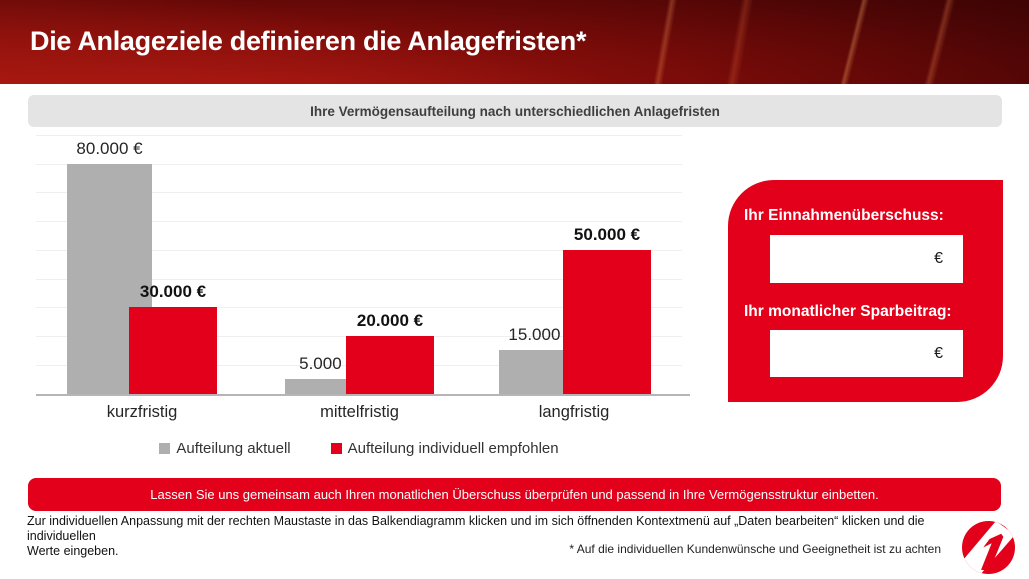 This screenshot has height=579, width=1029. What do you see at coordinates (73, 551) in the screenshot?
I see `footer-line: Werte eingeben.` at bounding box center [73, 551].